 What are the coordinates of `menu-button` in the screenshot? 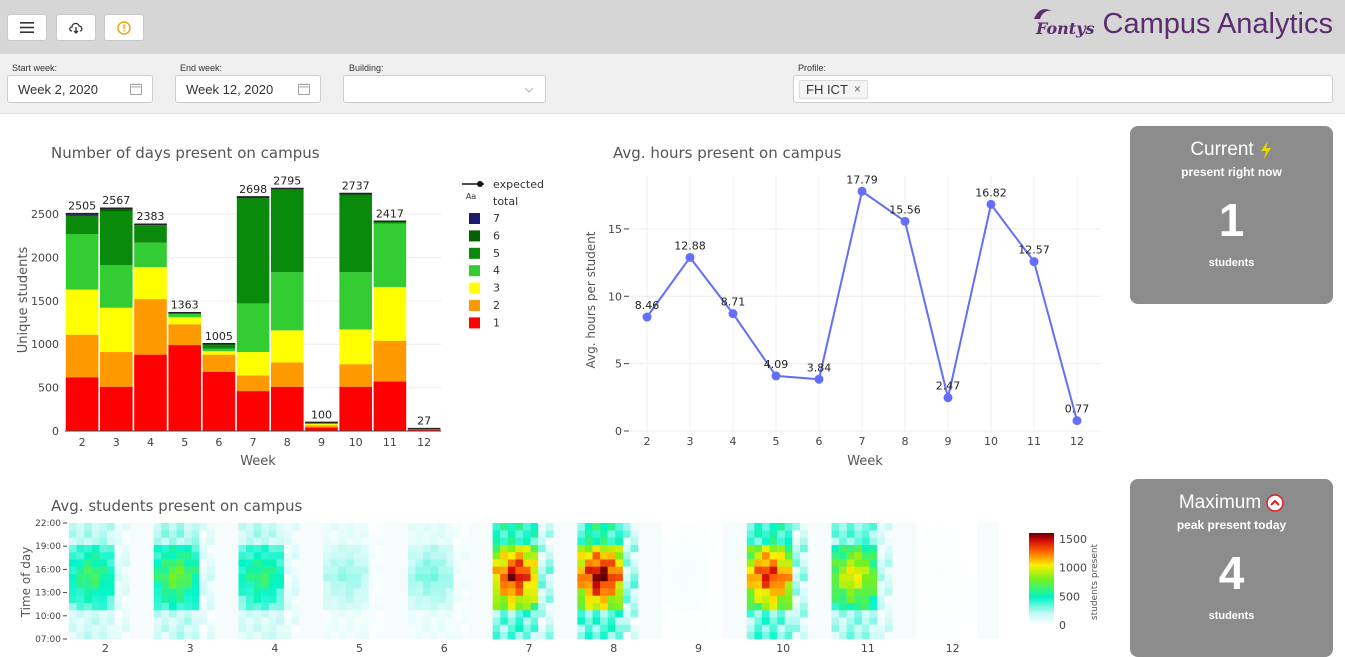 It's located at (27, 27).